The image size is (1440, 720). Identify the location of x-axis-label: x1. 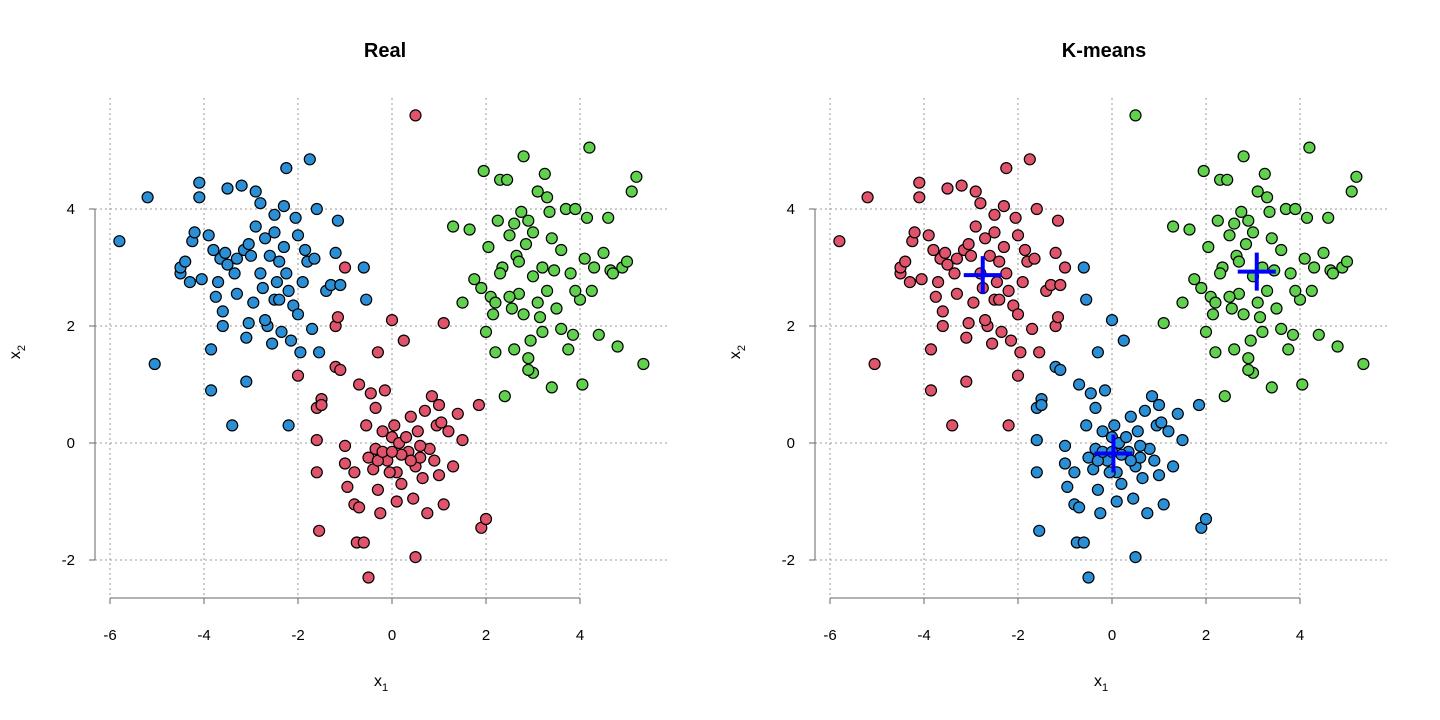
(381, 683).